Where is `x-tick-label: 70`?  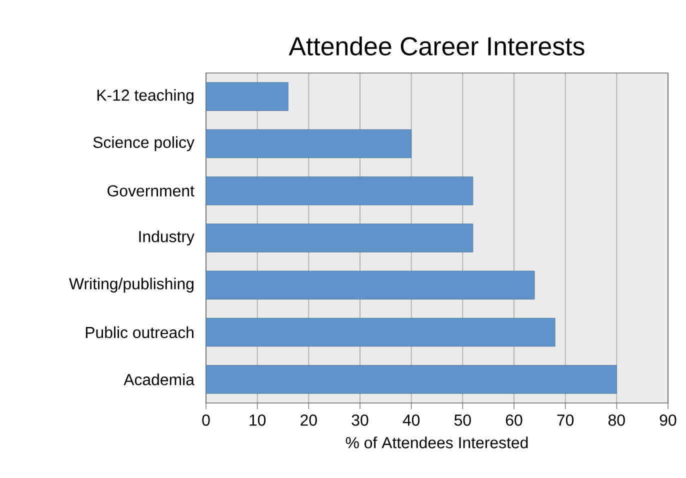 x-tick-label: 70 is located at coordinates (565, 420).